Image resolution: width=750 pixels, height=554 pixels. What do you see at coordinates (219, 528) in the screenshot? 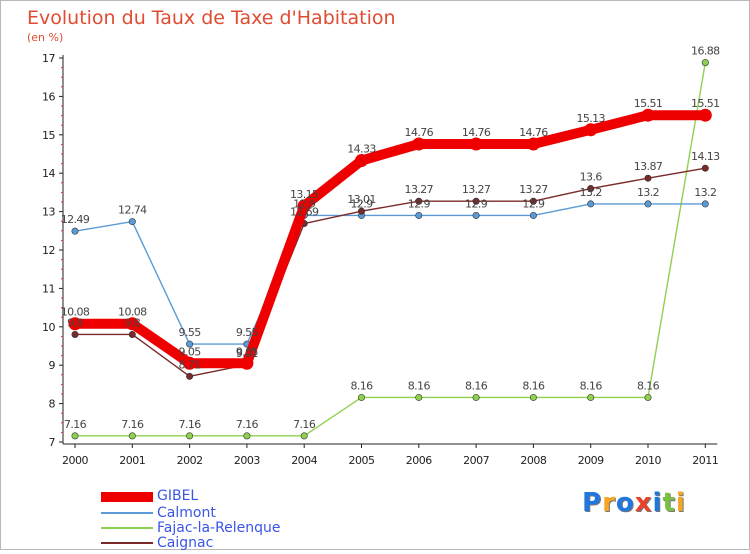
I see `legend-label-fajac: Fajac-la-Relenque` at bounding box center [219, 528].